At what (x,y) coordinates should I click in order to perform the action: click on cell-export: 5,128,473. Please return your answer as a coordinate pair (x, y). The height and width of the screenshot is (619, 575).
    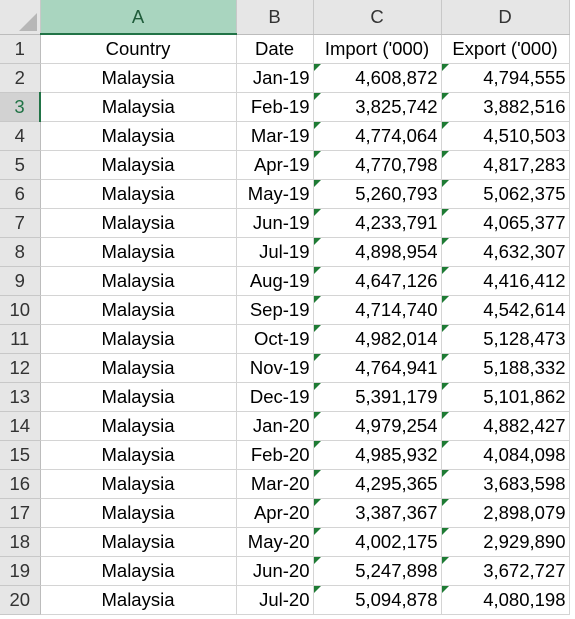
    Looking at the image, I should click on (505, 339).